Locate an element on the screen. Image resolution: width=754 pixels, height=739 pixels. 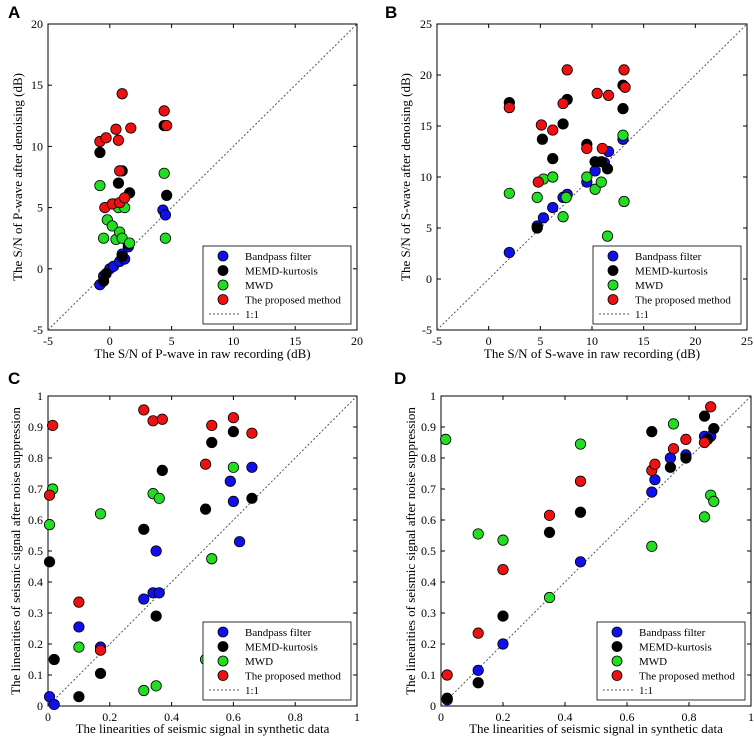
legend-label: Bandpass filter is located at coordinates (668, 257).